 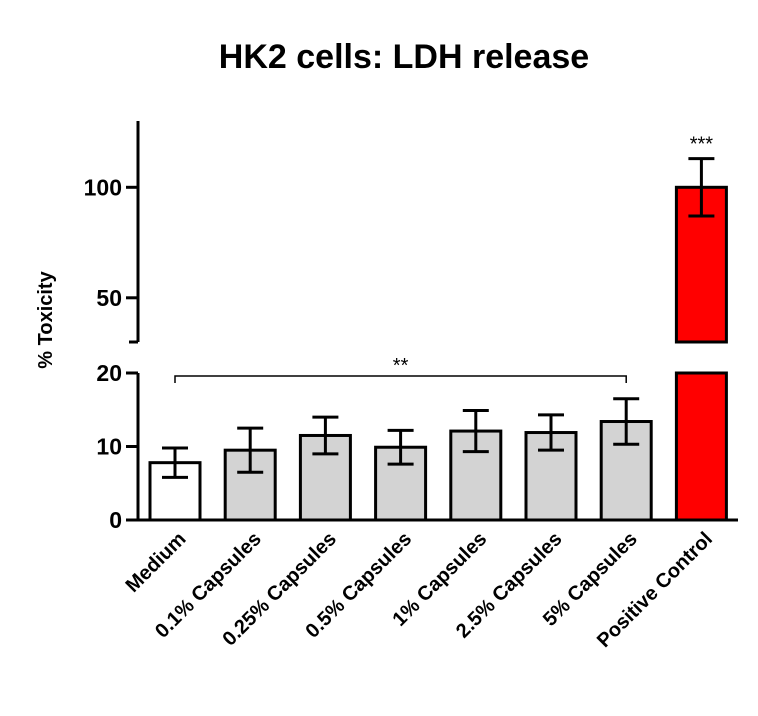 What do you see at coordinates (109, 447) in the screenshot?
I see `y-tick-label: 10` at bounding box center [109, 447].